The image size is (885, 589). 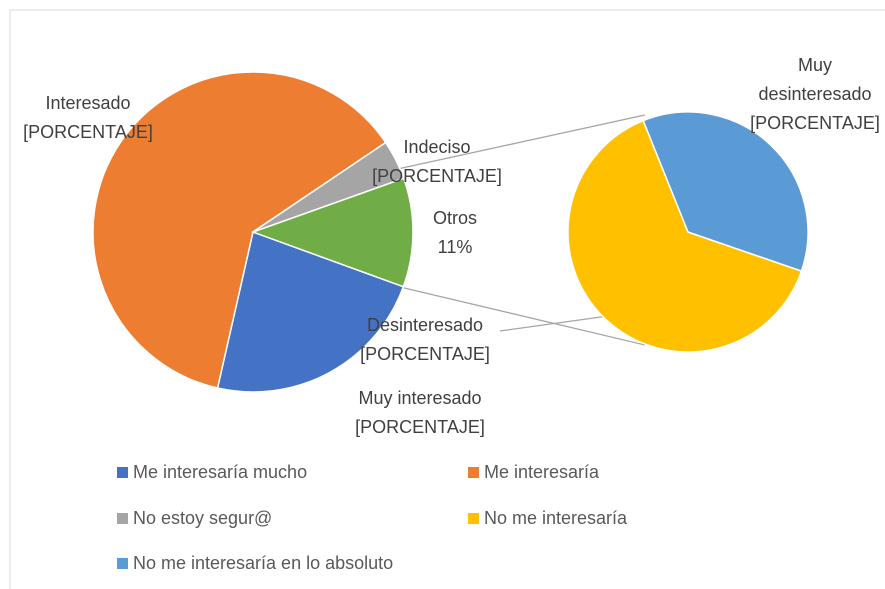 I want to click on data-label-value: 11%, so click(x=455, y=247).